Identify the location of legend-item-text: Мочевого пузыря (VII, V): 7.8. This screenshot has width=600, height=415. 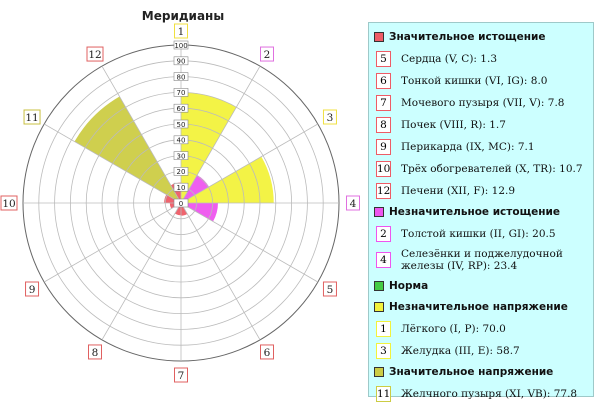
(483, 102).